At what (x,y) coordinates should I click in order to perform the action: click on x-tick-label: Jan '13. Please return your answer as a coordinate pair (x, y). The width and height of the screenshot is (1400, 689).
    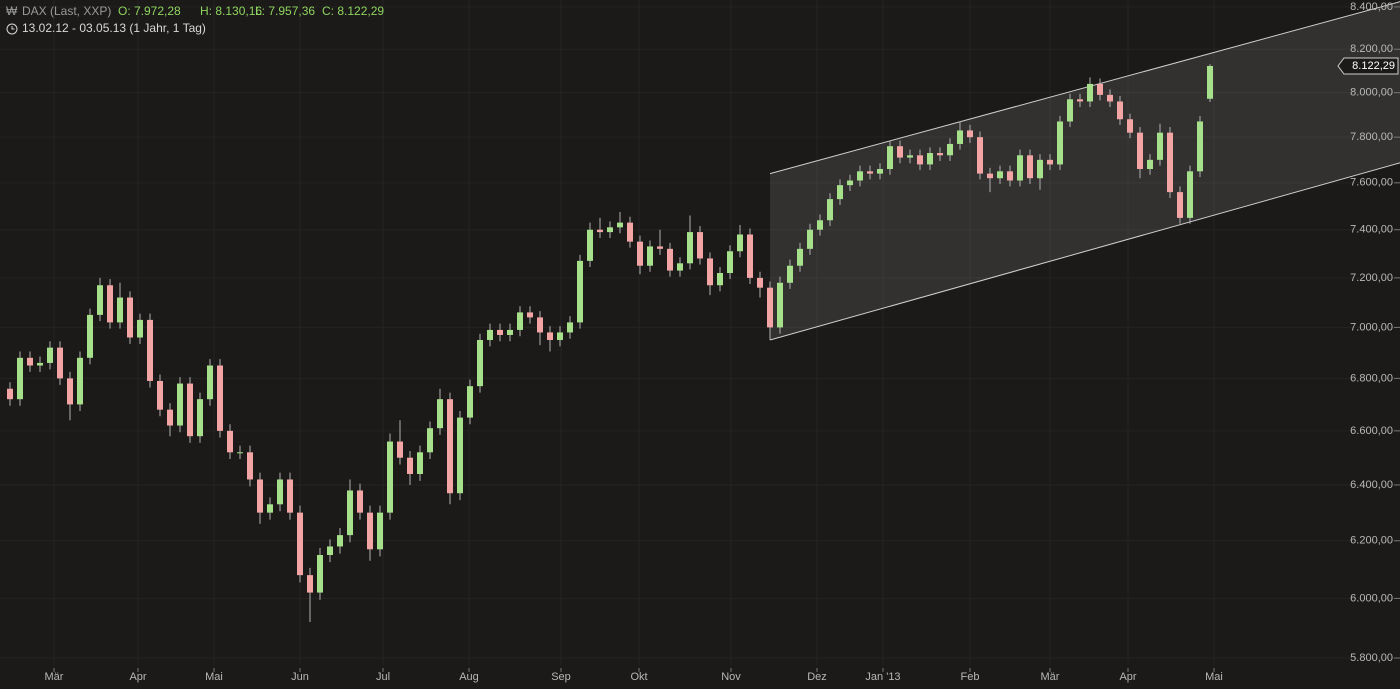
    Looking at the image, I should click on (882, 677).